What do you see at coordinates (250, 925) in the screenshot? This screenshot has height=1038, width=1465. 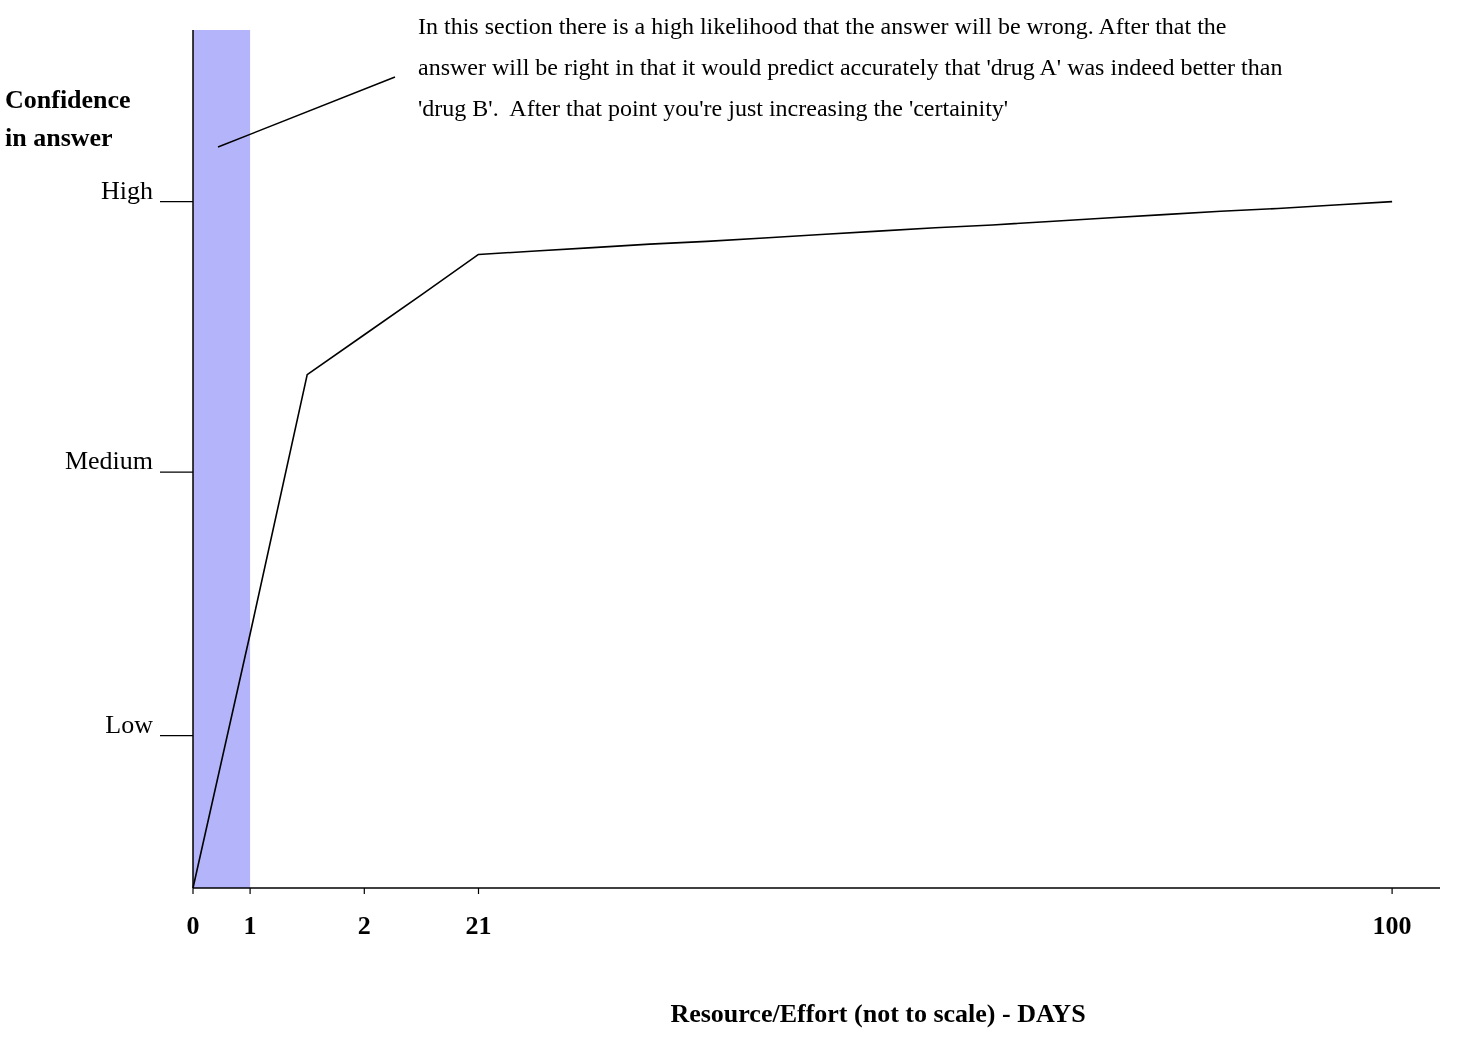 I see `x-tick-label: 1` at bounding box center [250, 925].